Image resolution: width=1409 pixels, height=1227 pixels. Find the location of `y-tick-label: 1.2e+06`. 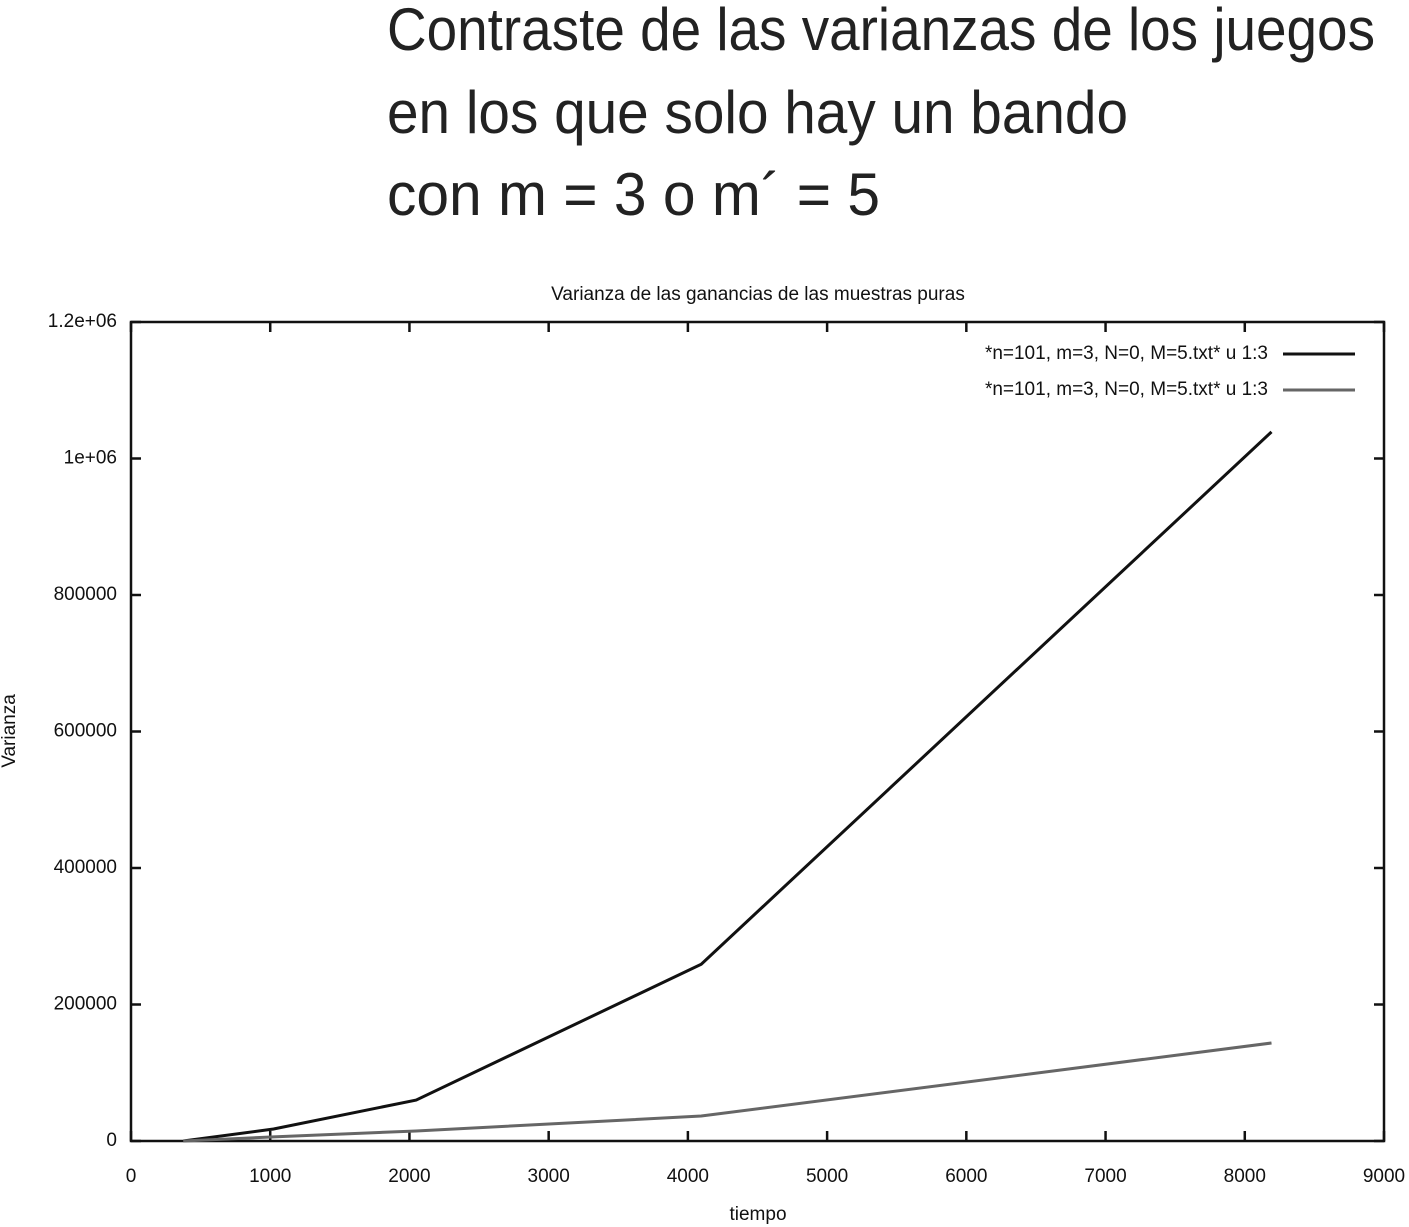

y-tick-label: 1.2e+06 is located at coordinates (82, 321).